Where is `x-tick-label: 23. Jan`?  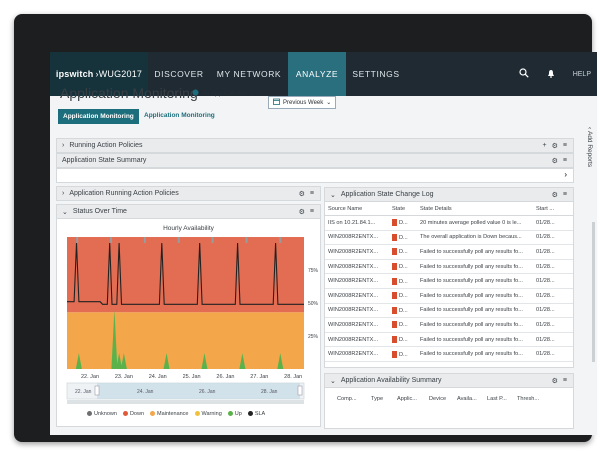 x-tick-label: 23. Jan is located at coordinates (124, 377).